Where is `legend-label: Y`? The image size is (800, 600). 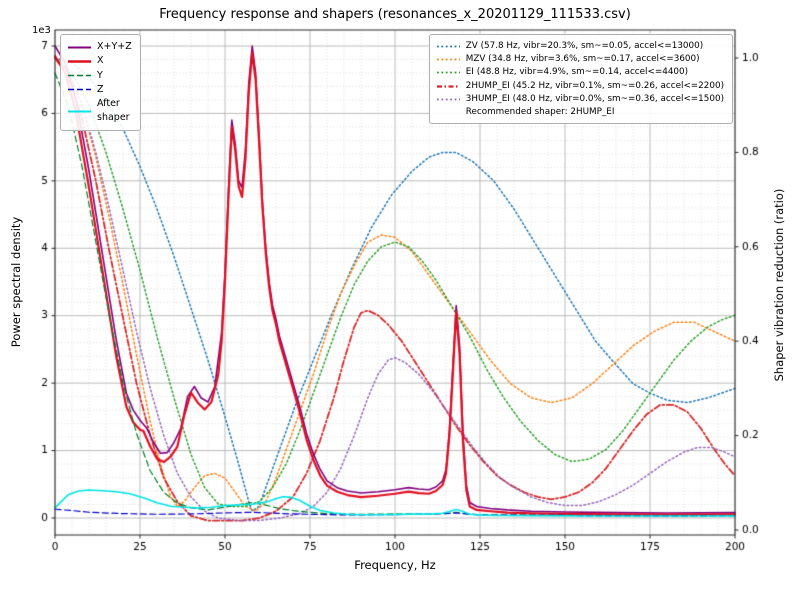 legend-label: Y is located at coordinates (100, 75).